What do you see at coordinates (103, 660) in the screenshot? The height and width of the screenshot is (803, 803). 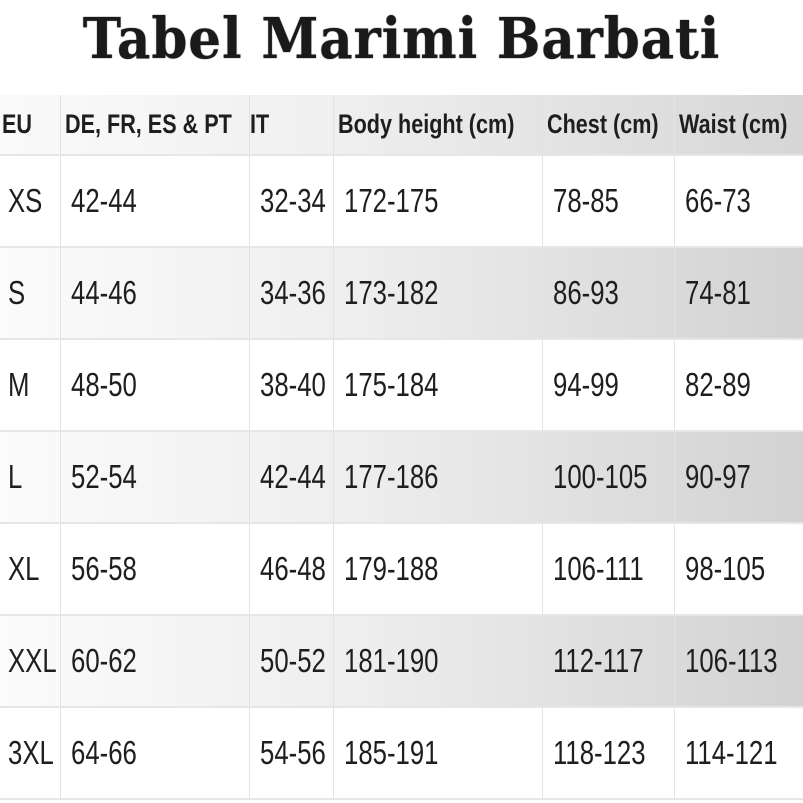 I see `cell-value: 60-62` at bounding box center [103, 660].